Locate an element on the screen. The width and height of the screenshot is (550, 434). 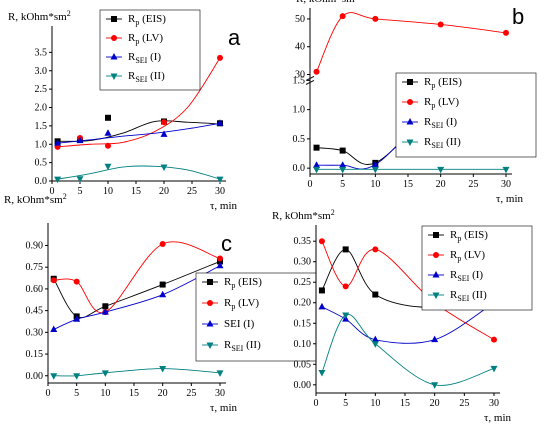
y-tick-label: 0.05 is located at coordinates (303, 364).